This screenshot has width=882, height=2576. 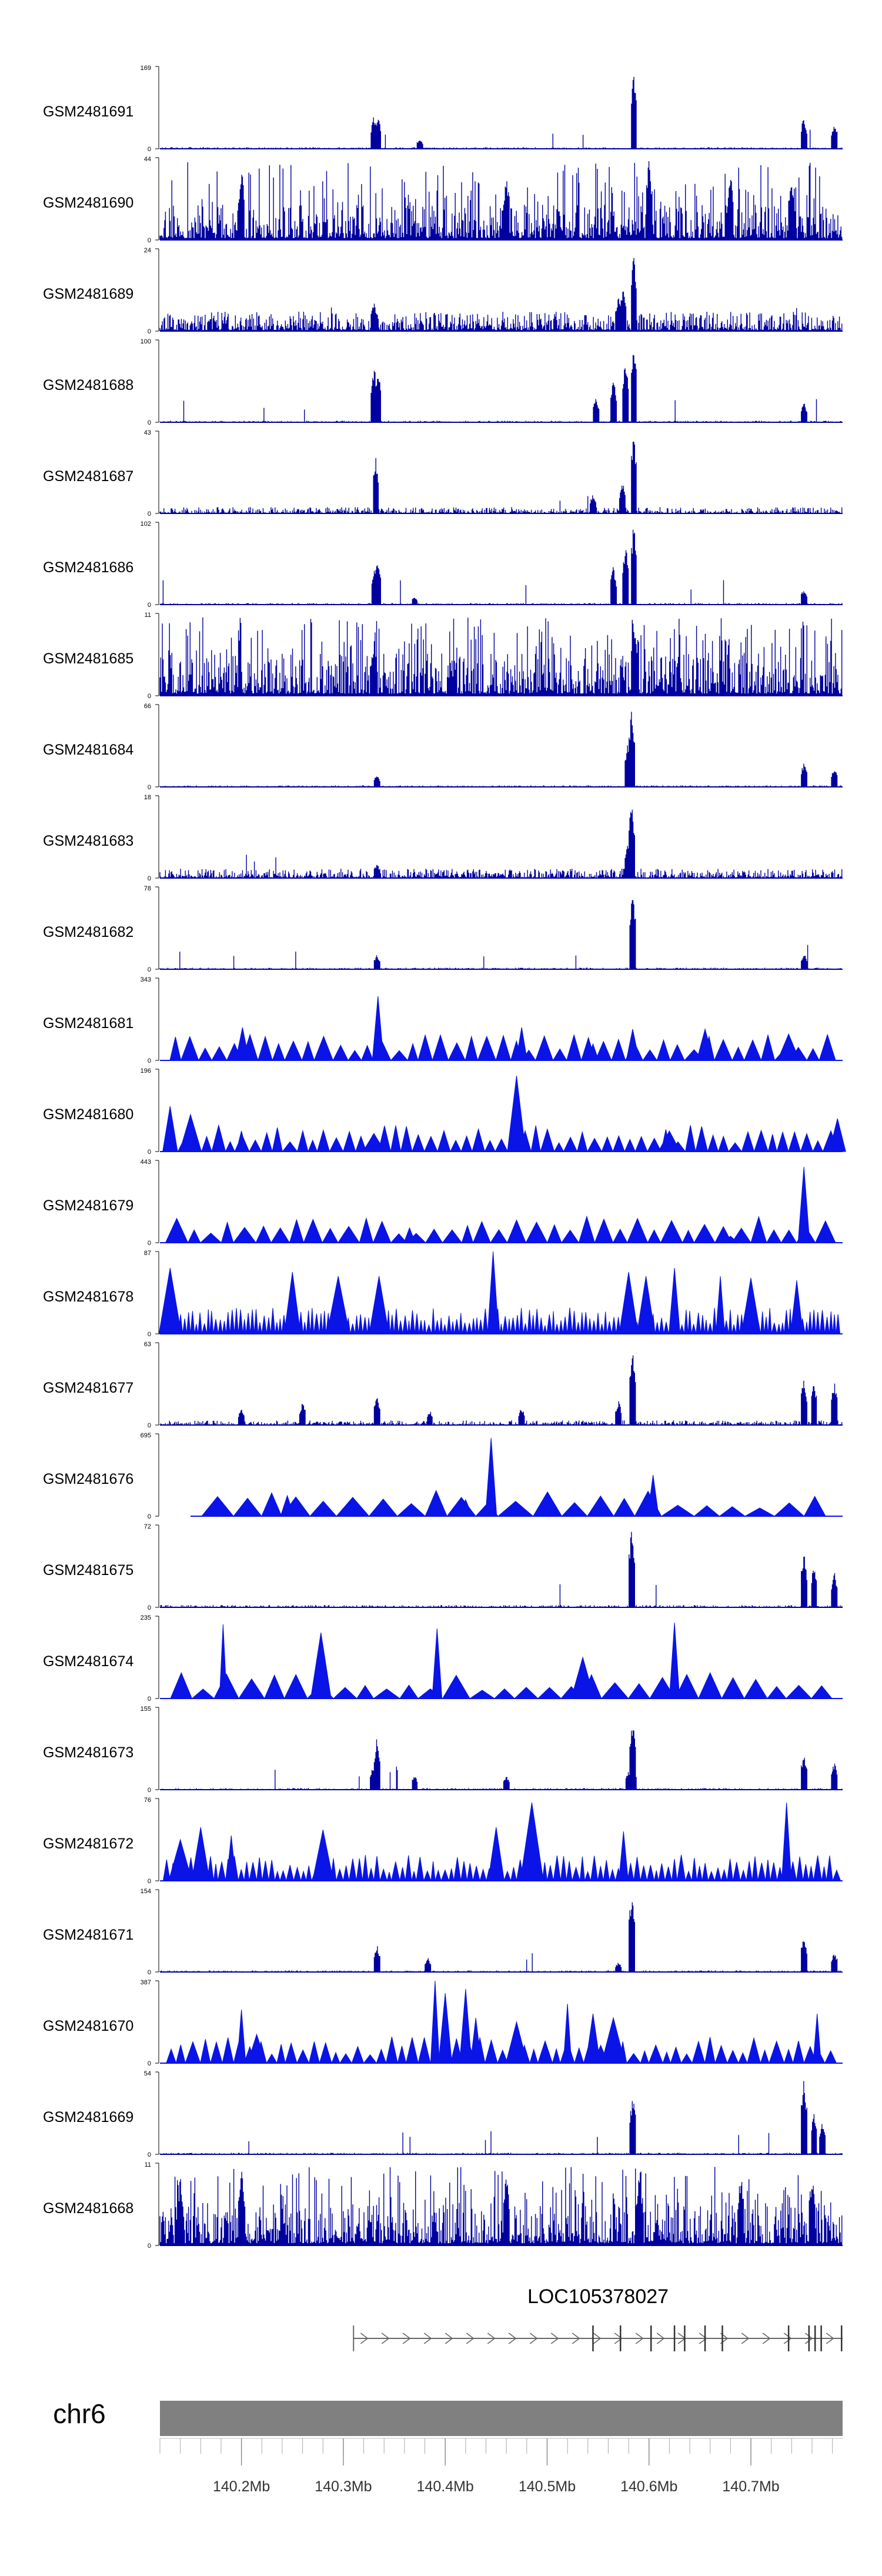 I want to click on track-GSM2481682: GSM2481682 78 0, so click(x=443, y=929).